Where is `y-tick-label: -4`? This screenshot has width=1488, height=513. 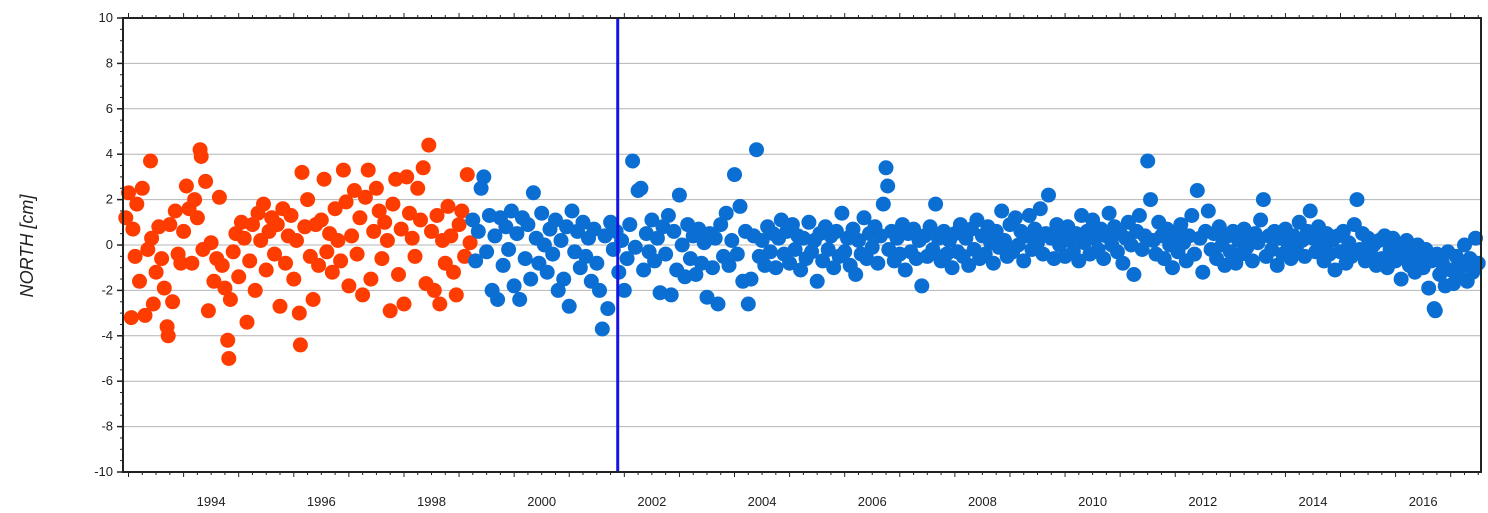 y-tick-label: -4 is located at coordinates (107, 335).